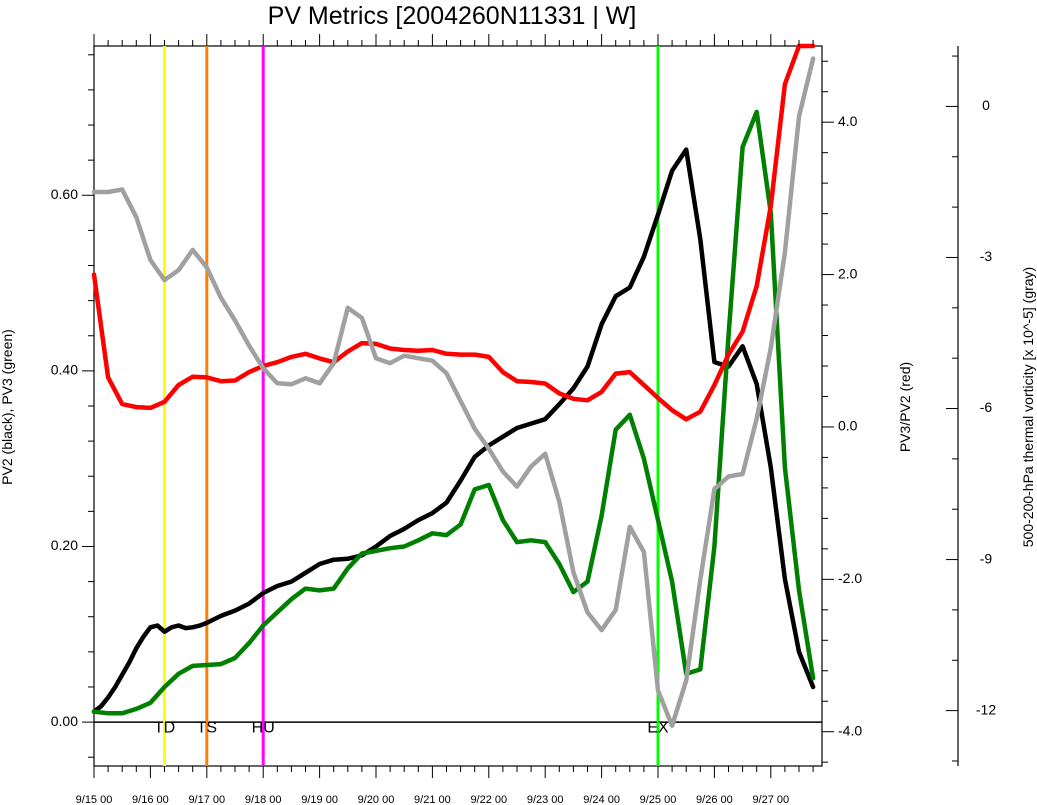 Image resolution: width=1037 pixels, height=805 pixels. I want to click on x-tick-label: 9/23 00, so click(545, 799).